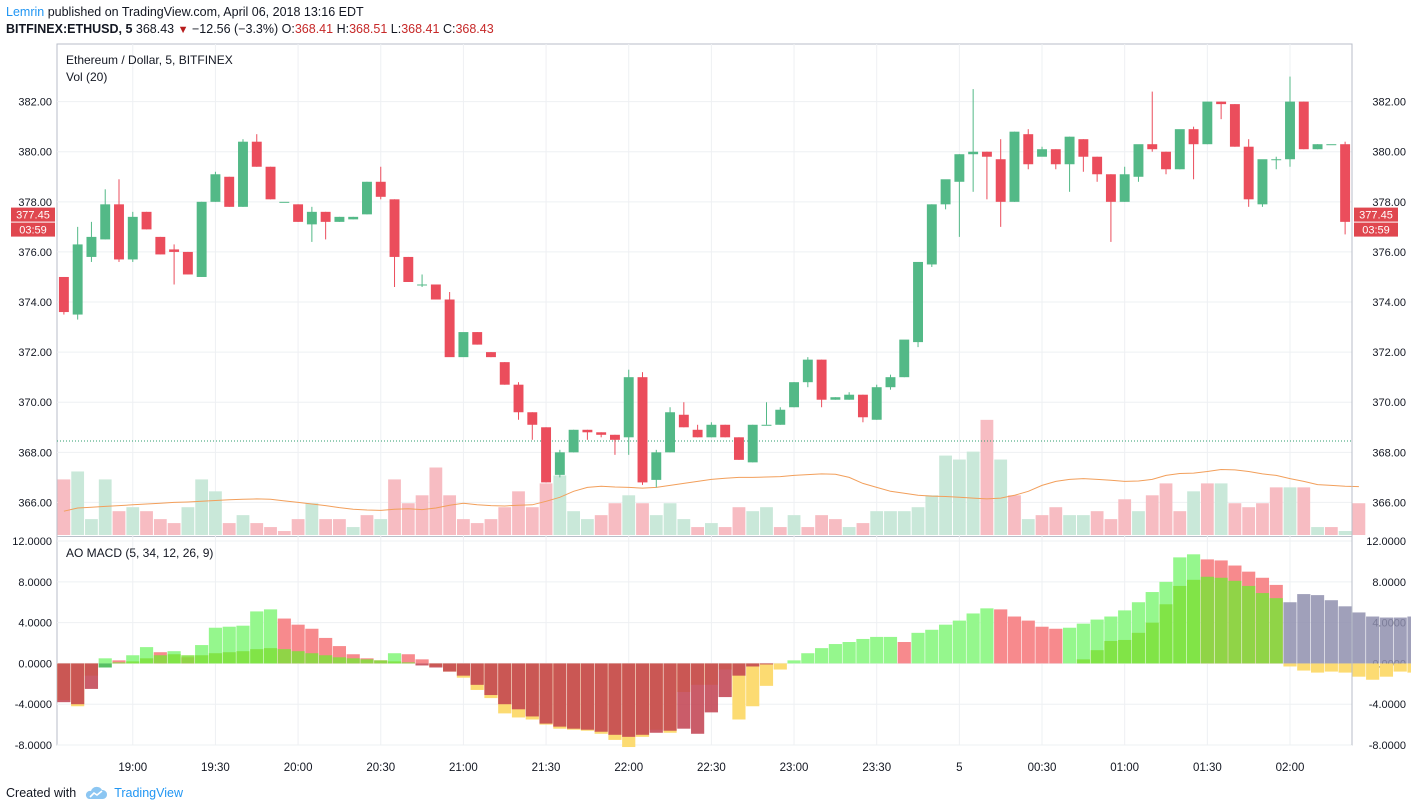 The width and height of the screenshot is (1411, 812). Describe the element at coordinates (1389, 353) in the screenshot. I see `price-axis-label-right: 372.00` at that location.